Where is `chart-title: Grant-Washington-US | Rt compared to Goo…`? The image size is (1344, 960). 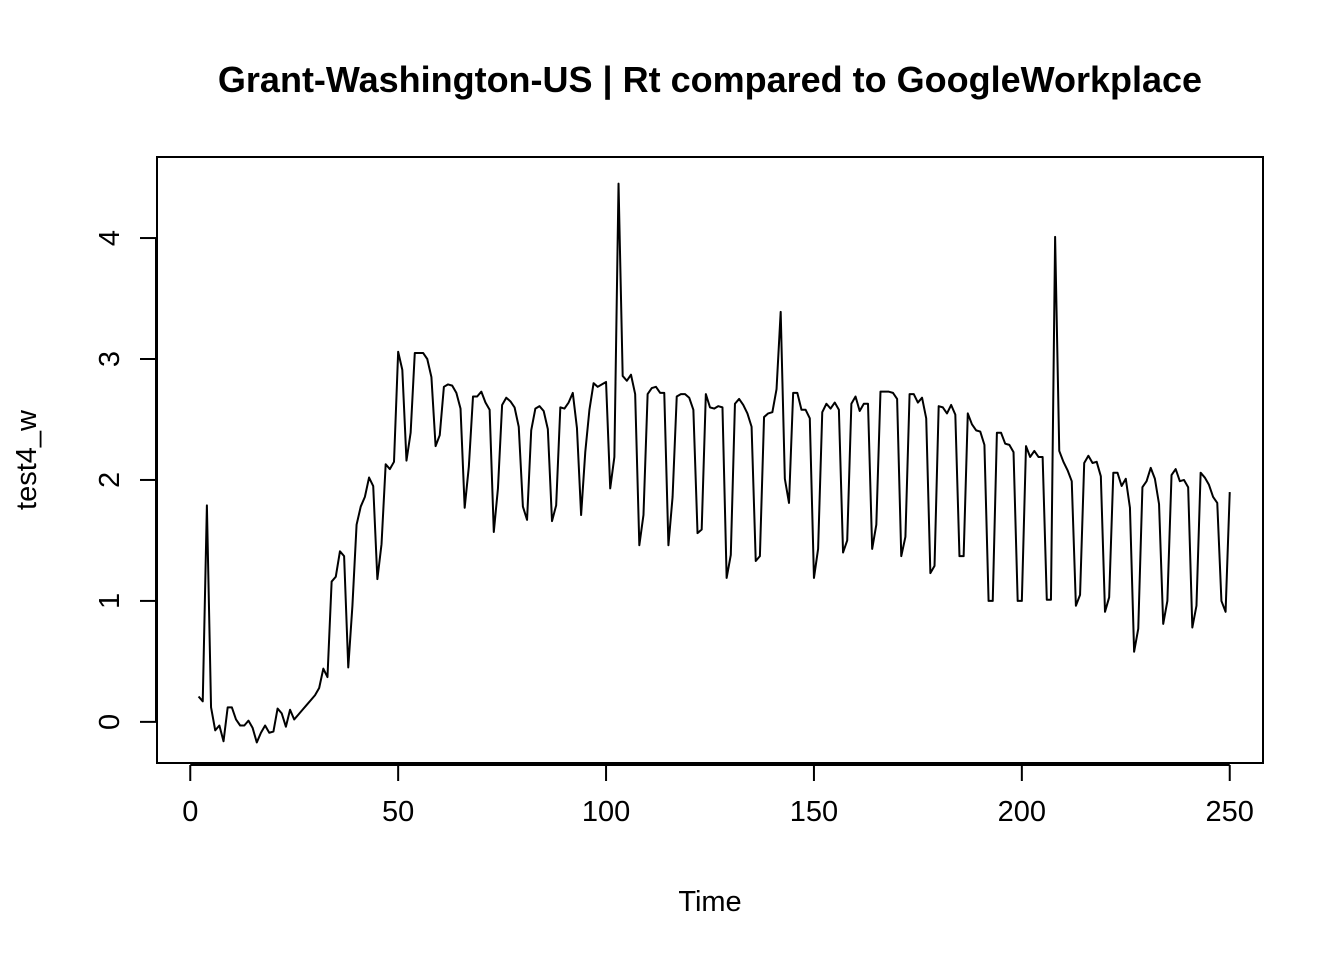 chart-title: Grant-Washington-US | Rt compared to Goo… is located at coordinates (710, 80).